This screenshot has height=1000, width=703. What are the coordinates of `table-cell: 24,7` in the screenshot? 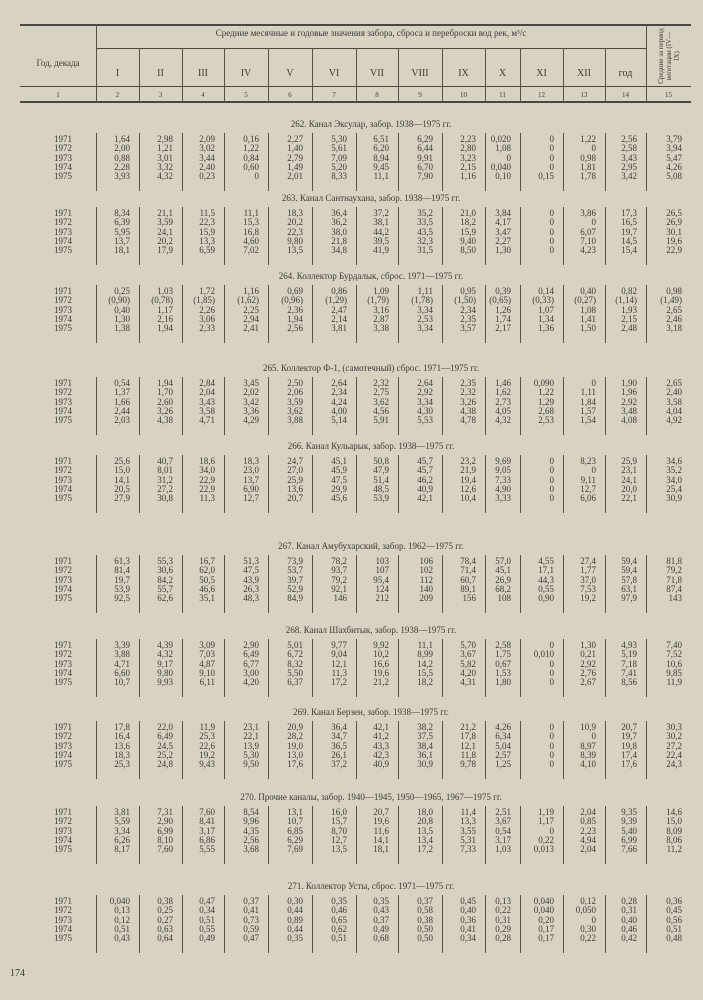 It's located at (295, 461).